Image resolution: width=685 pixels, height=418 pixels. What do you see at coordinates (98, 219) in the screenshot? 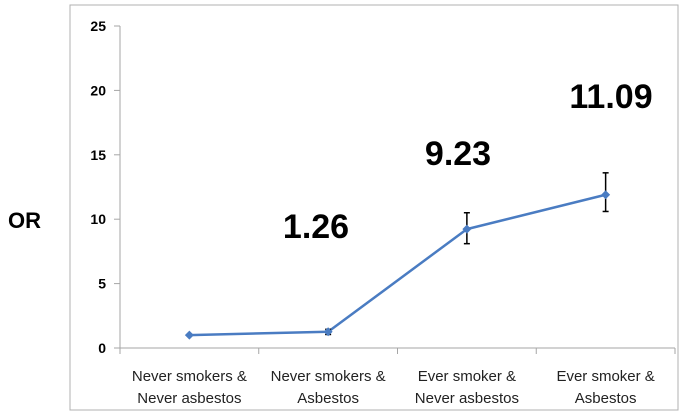
I see `y-tick-label: 10` at bounding box center [98, 219].